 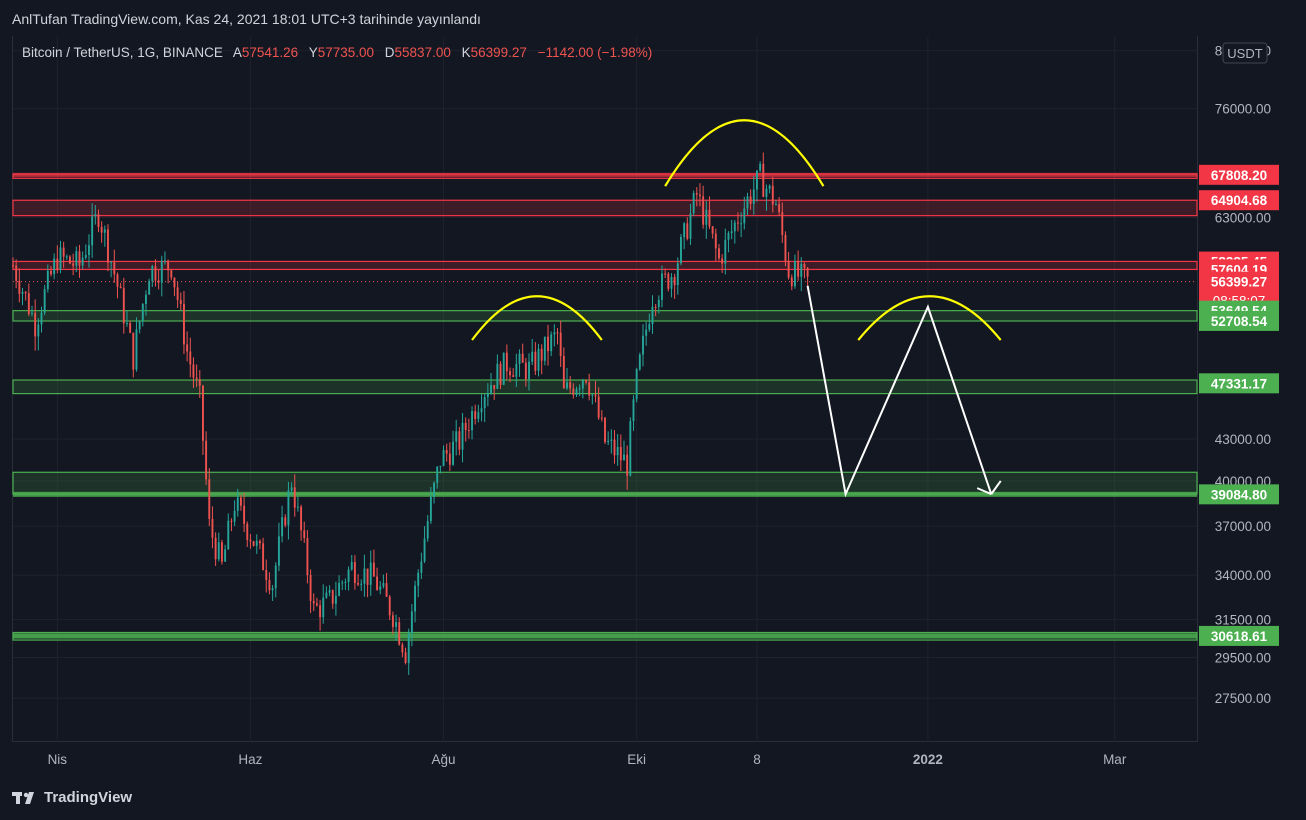 What do you see at coordinates (587, 759) in the screenshot?
I see `time-axis: Nis Haz Ağu Eki 8 2022 Mar` at bounding box center [587, 759].